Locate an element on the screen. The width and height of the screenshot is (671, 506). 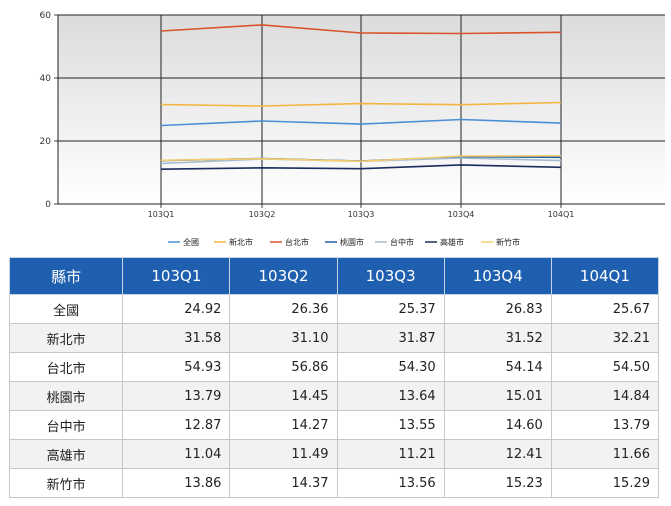
cell-value: 13.86 is located at coordinates (176, 483).